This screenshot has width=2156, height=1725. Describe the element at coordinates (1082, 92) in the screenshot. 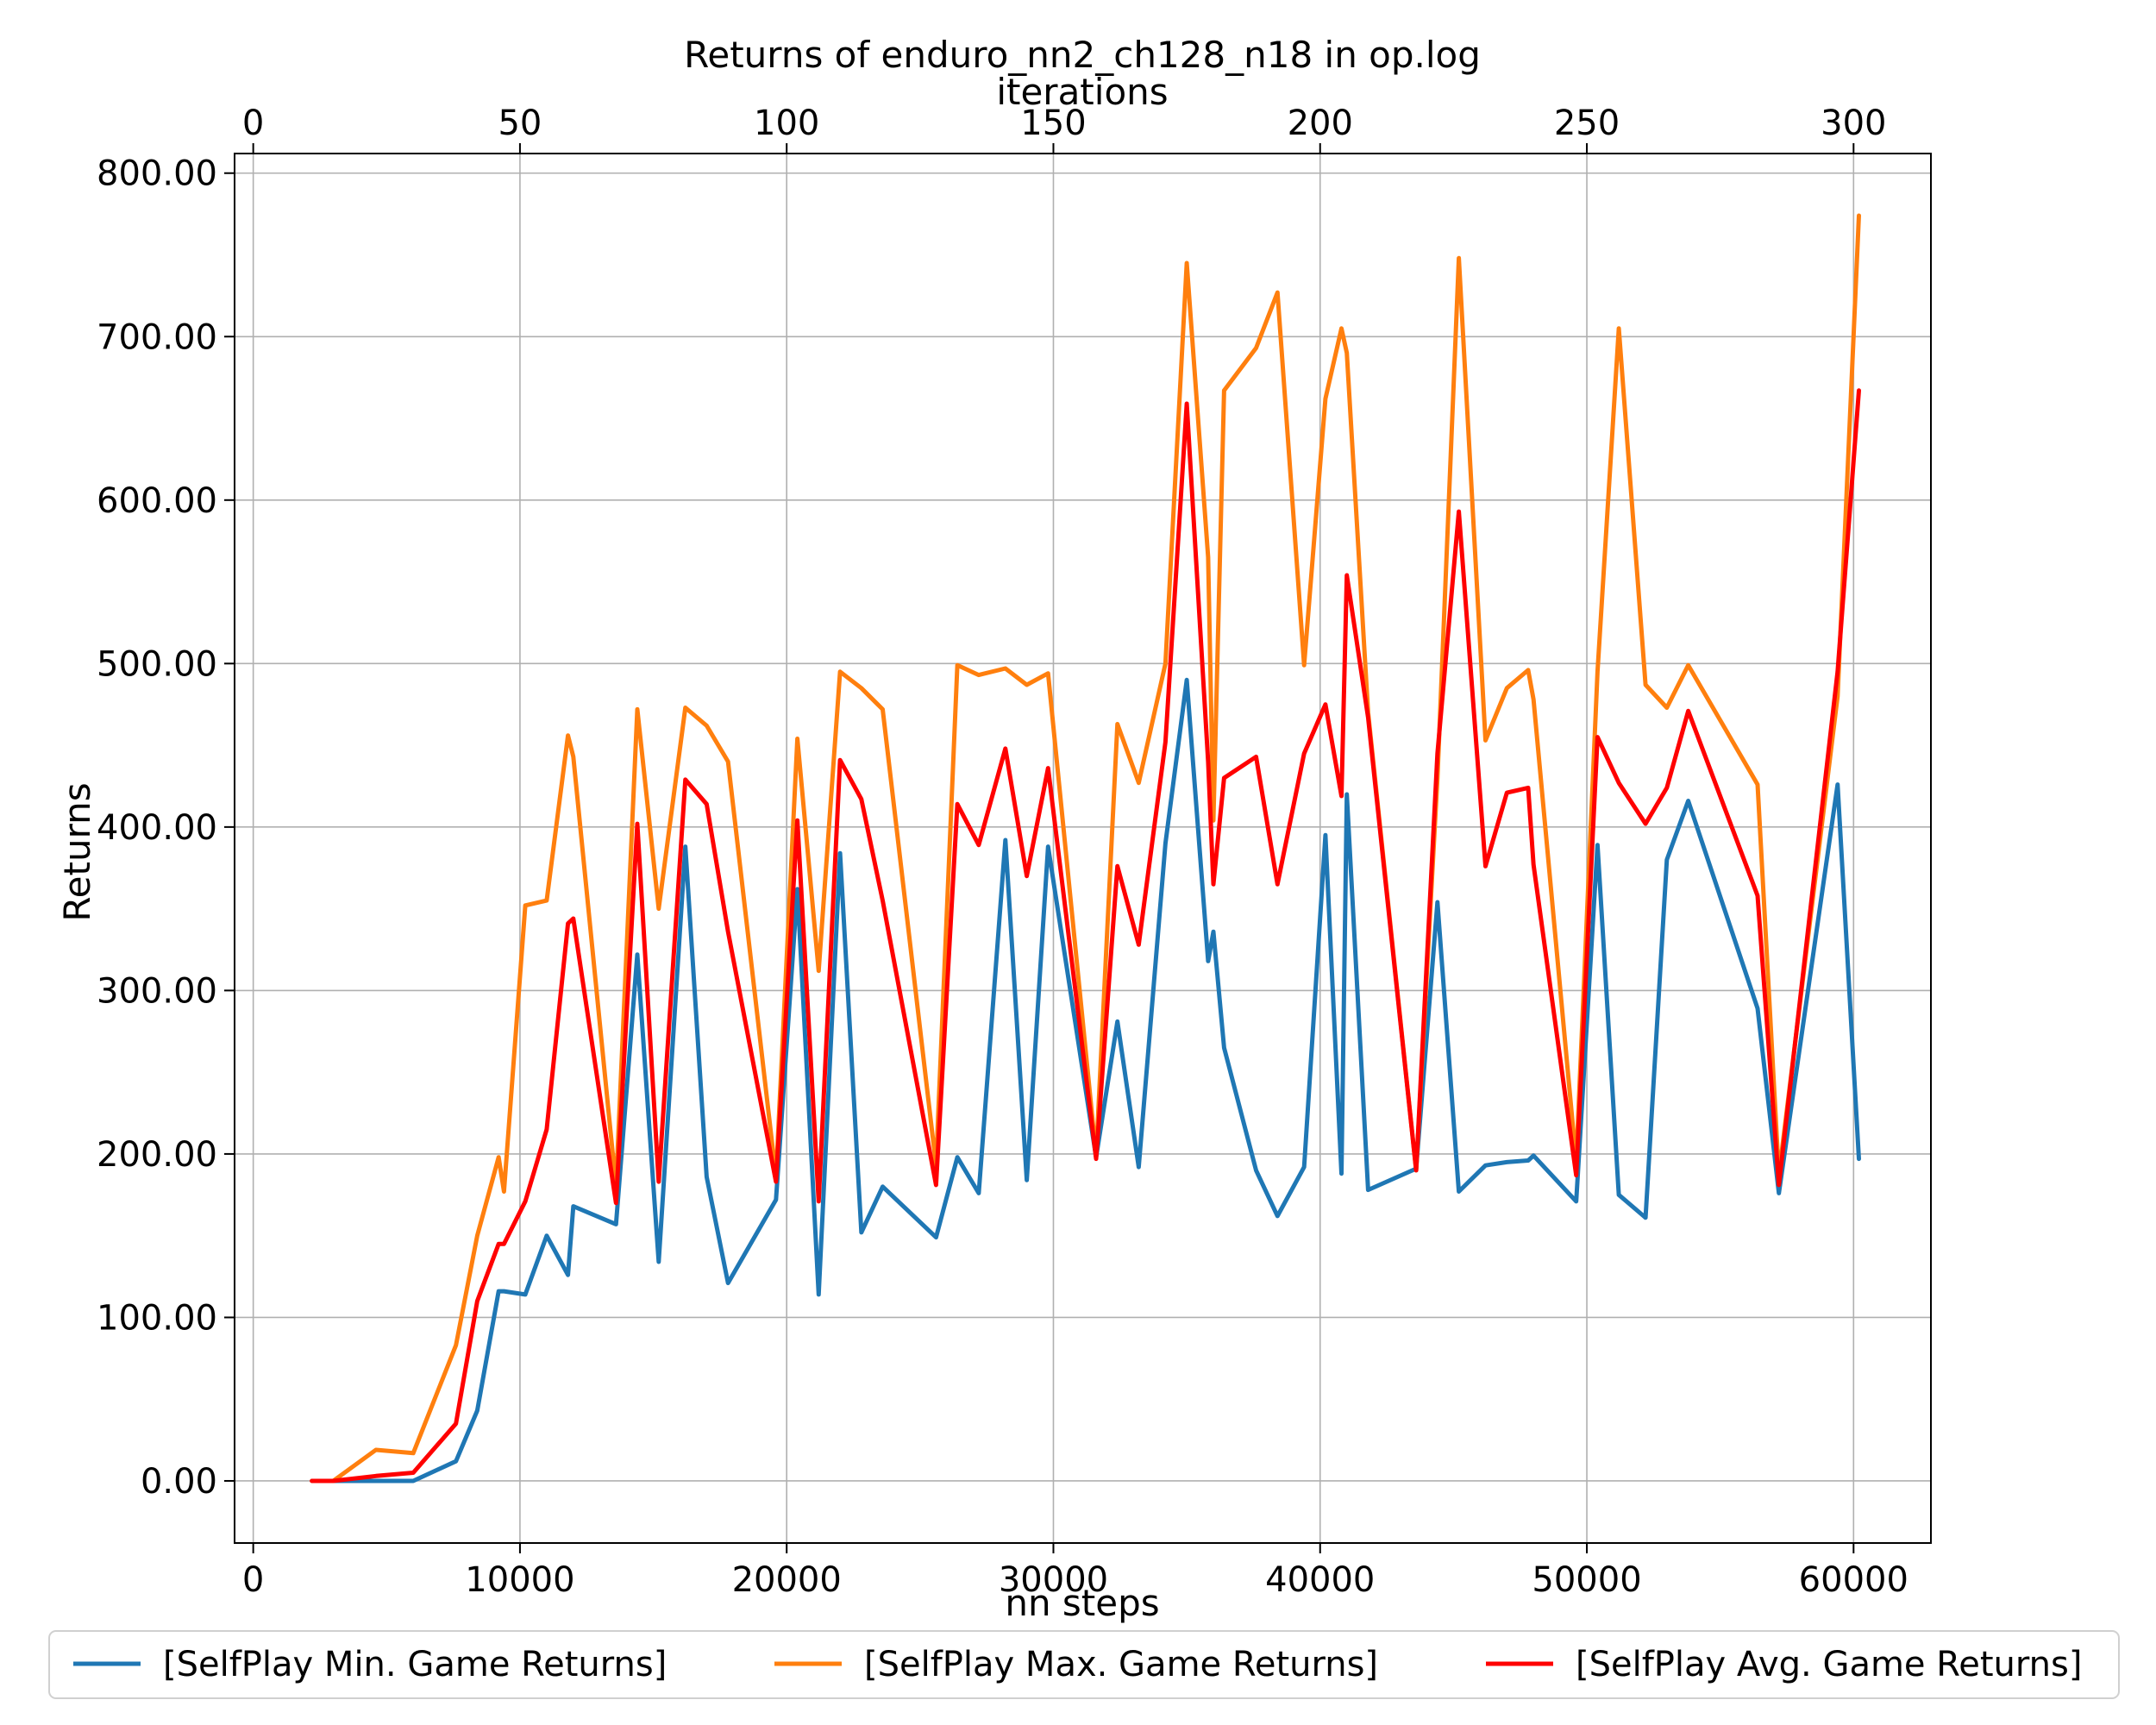

I see `x2-axis-title: iterations` at that location.